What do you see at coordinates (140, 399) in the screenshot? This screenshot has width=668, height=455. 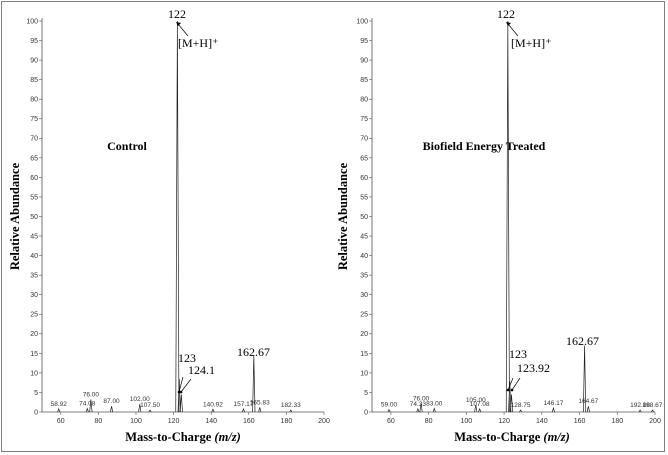 I see `peak-label: 102.00` at bounding box center [140, 399].